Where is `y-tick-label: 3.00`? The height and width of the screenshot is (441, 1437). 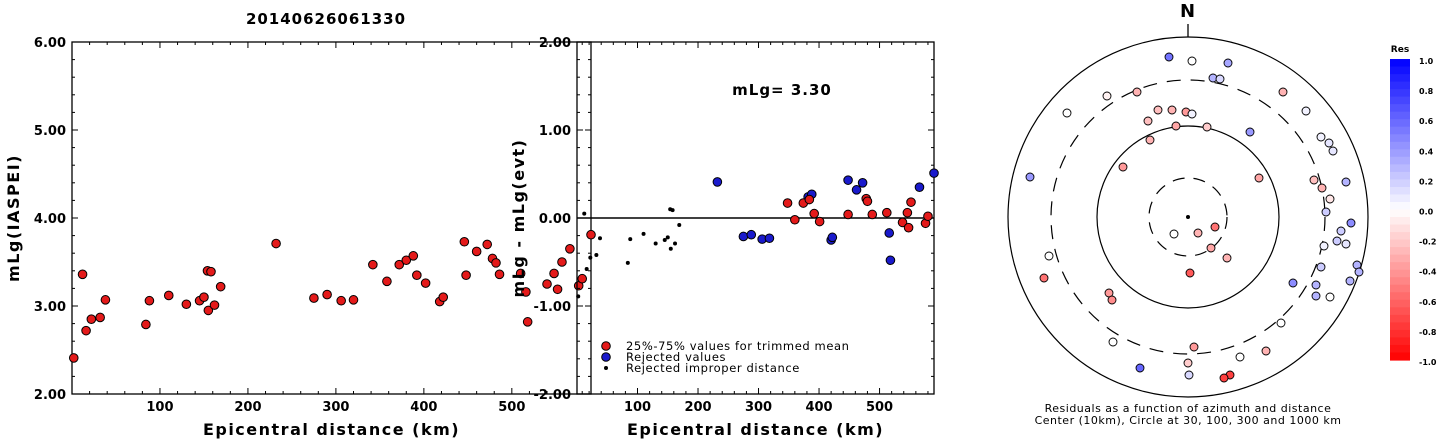 y-tick-label: 3.00 is located at coordinates (50, 307).